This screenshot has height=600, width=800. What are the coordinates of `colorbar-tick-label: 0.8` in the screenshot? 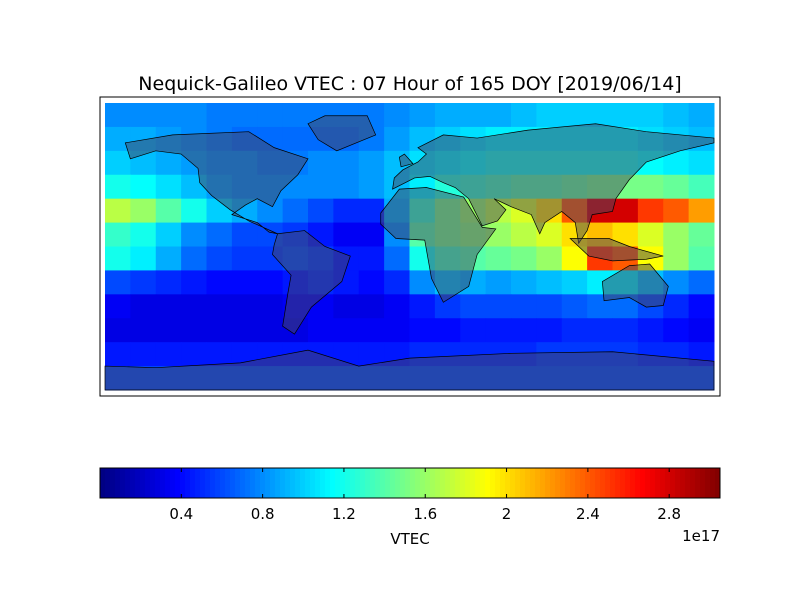 It's located at (263, 514).